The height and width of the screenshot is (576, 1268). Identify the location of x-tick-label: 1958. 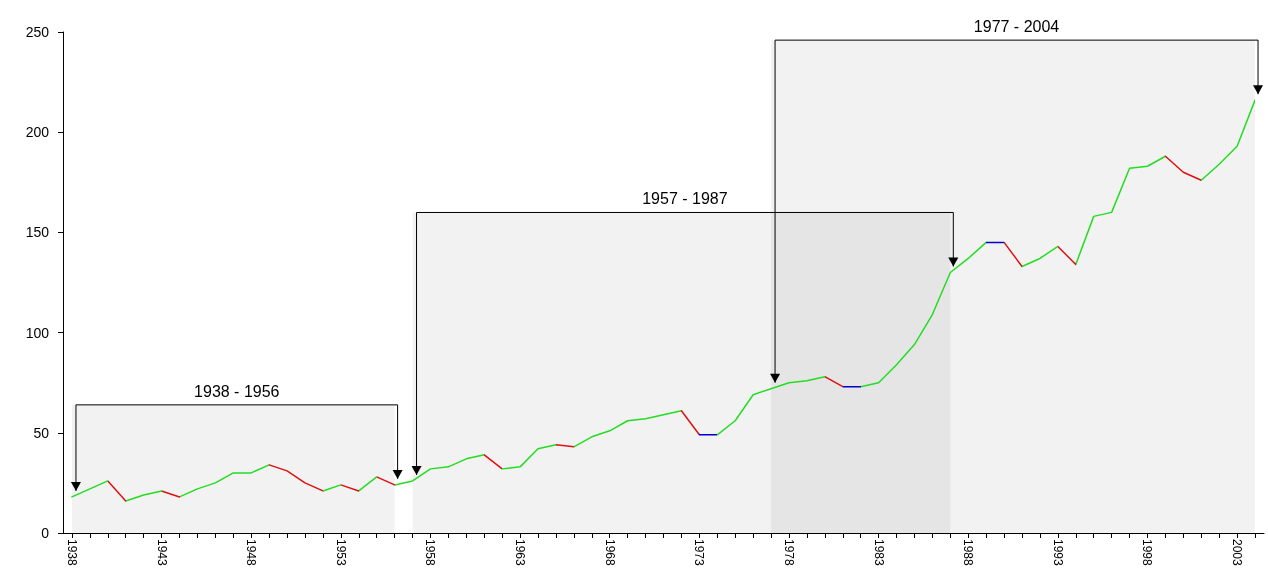
(430, 553).